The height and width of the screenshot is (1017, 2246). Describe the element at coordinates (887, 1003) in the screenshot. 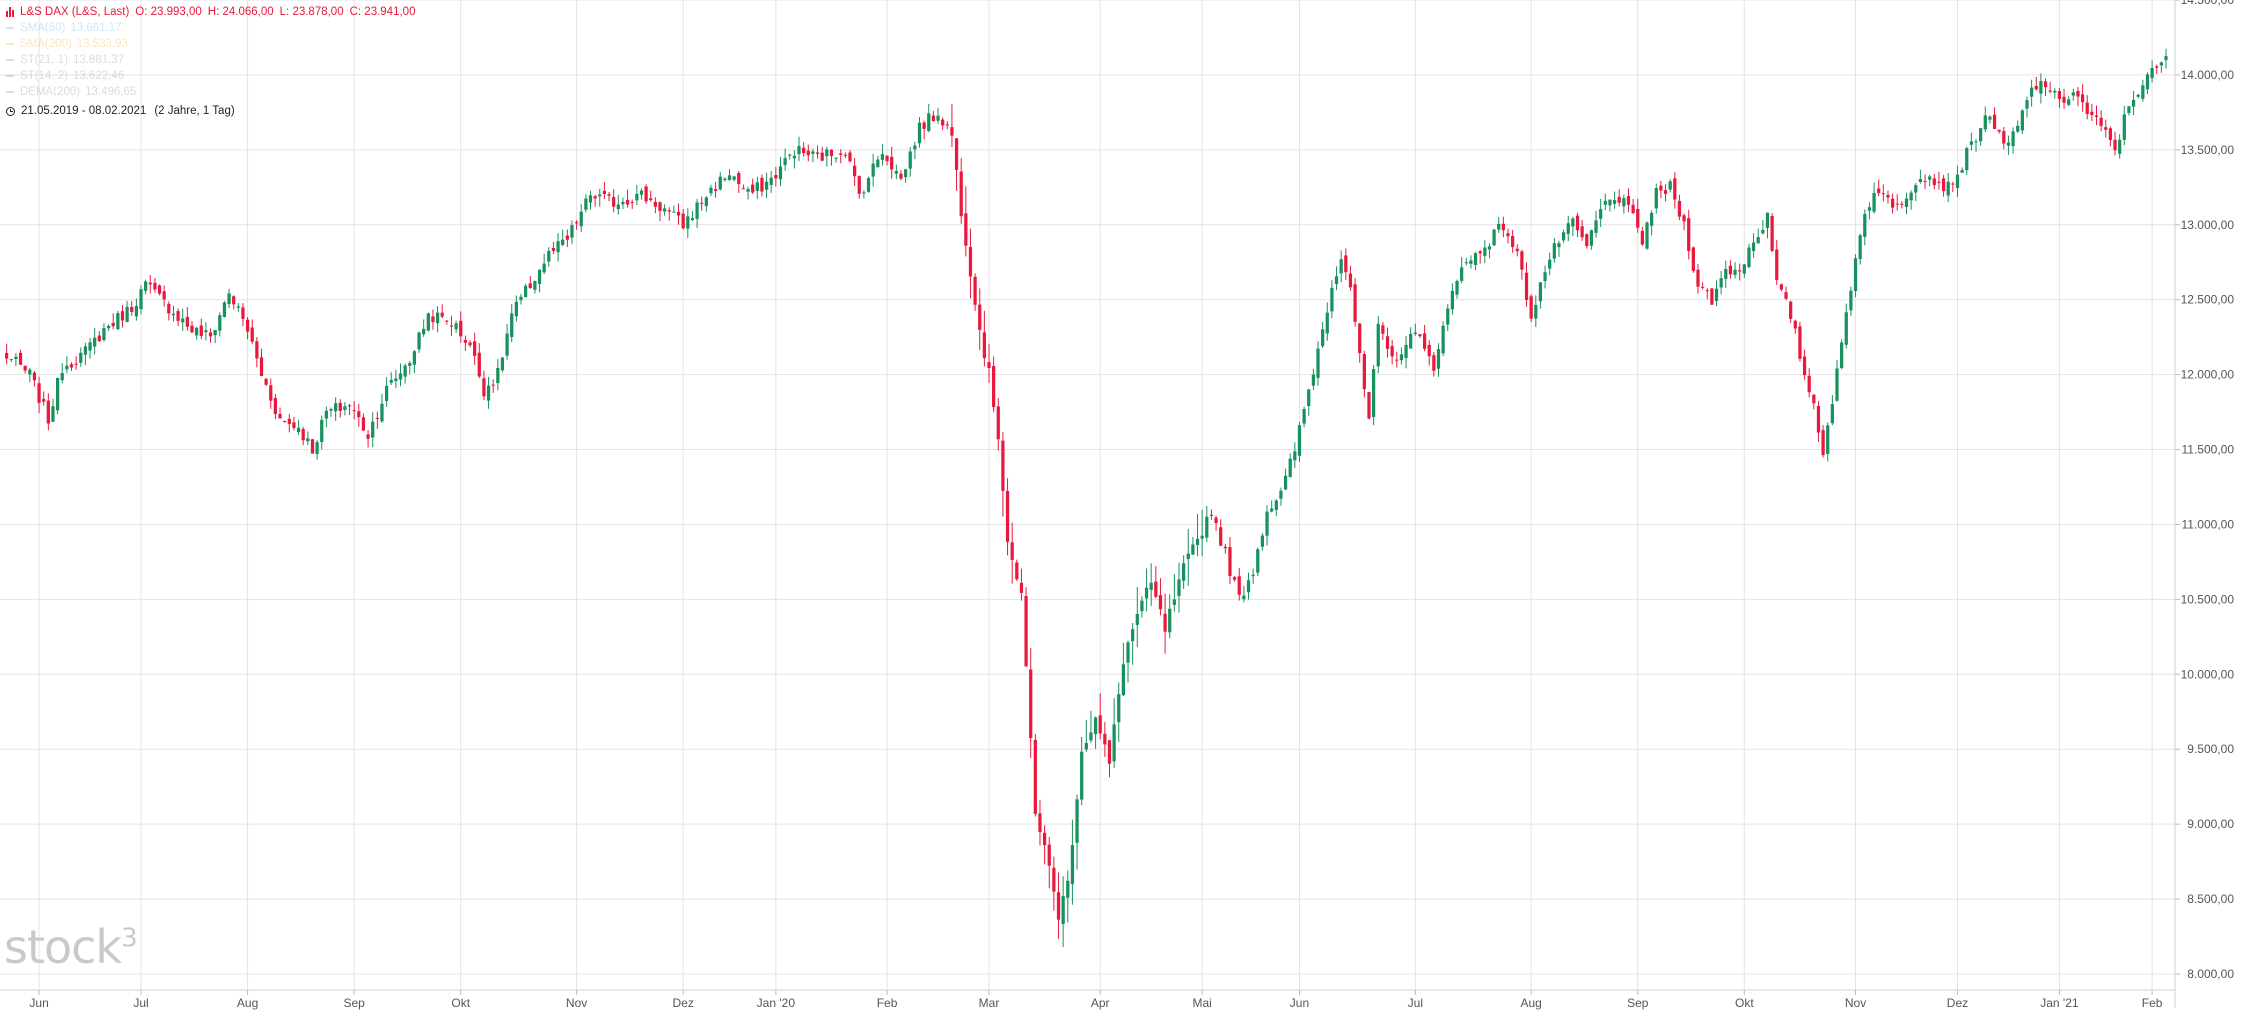

I see `x-tick-label: Feb` at that location.